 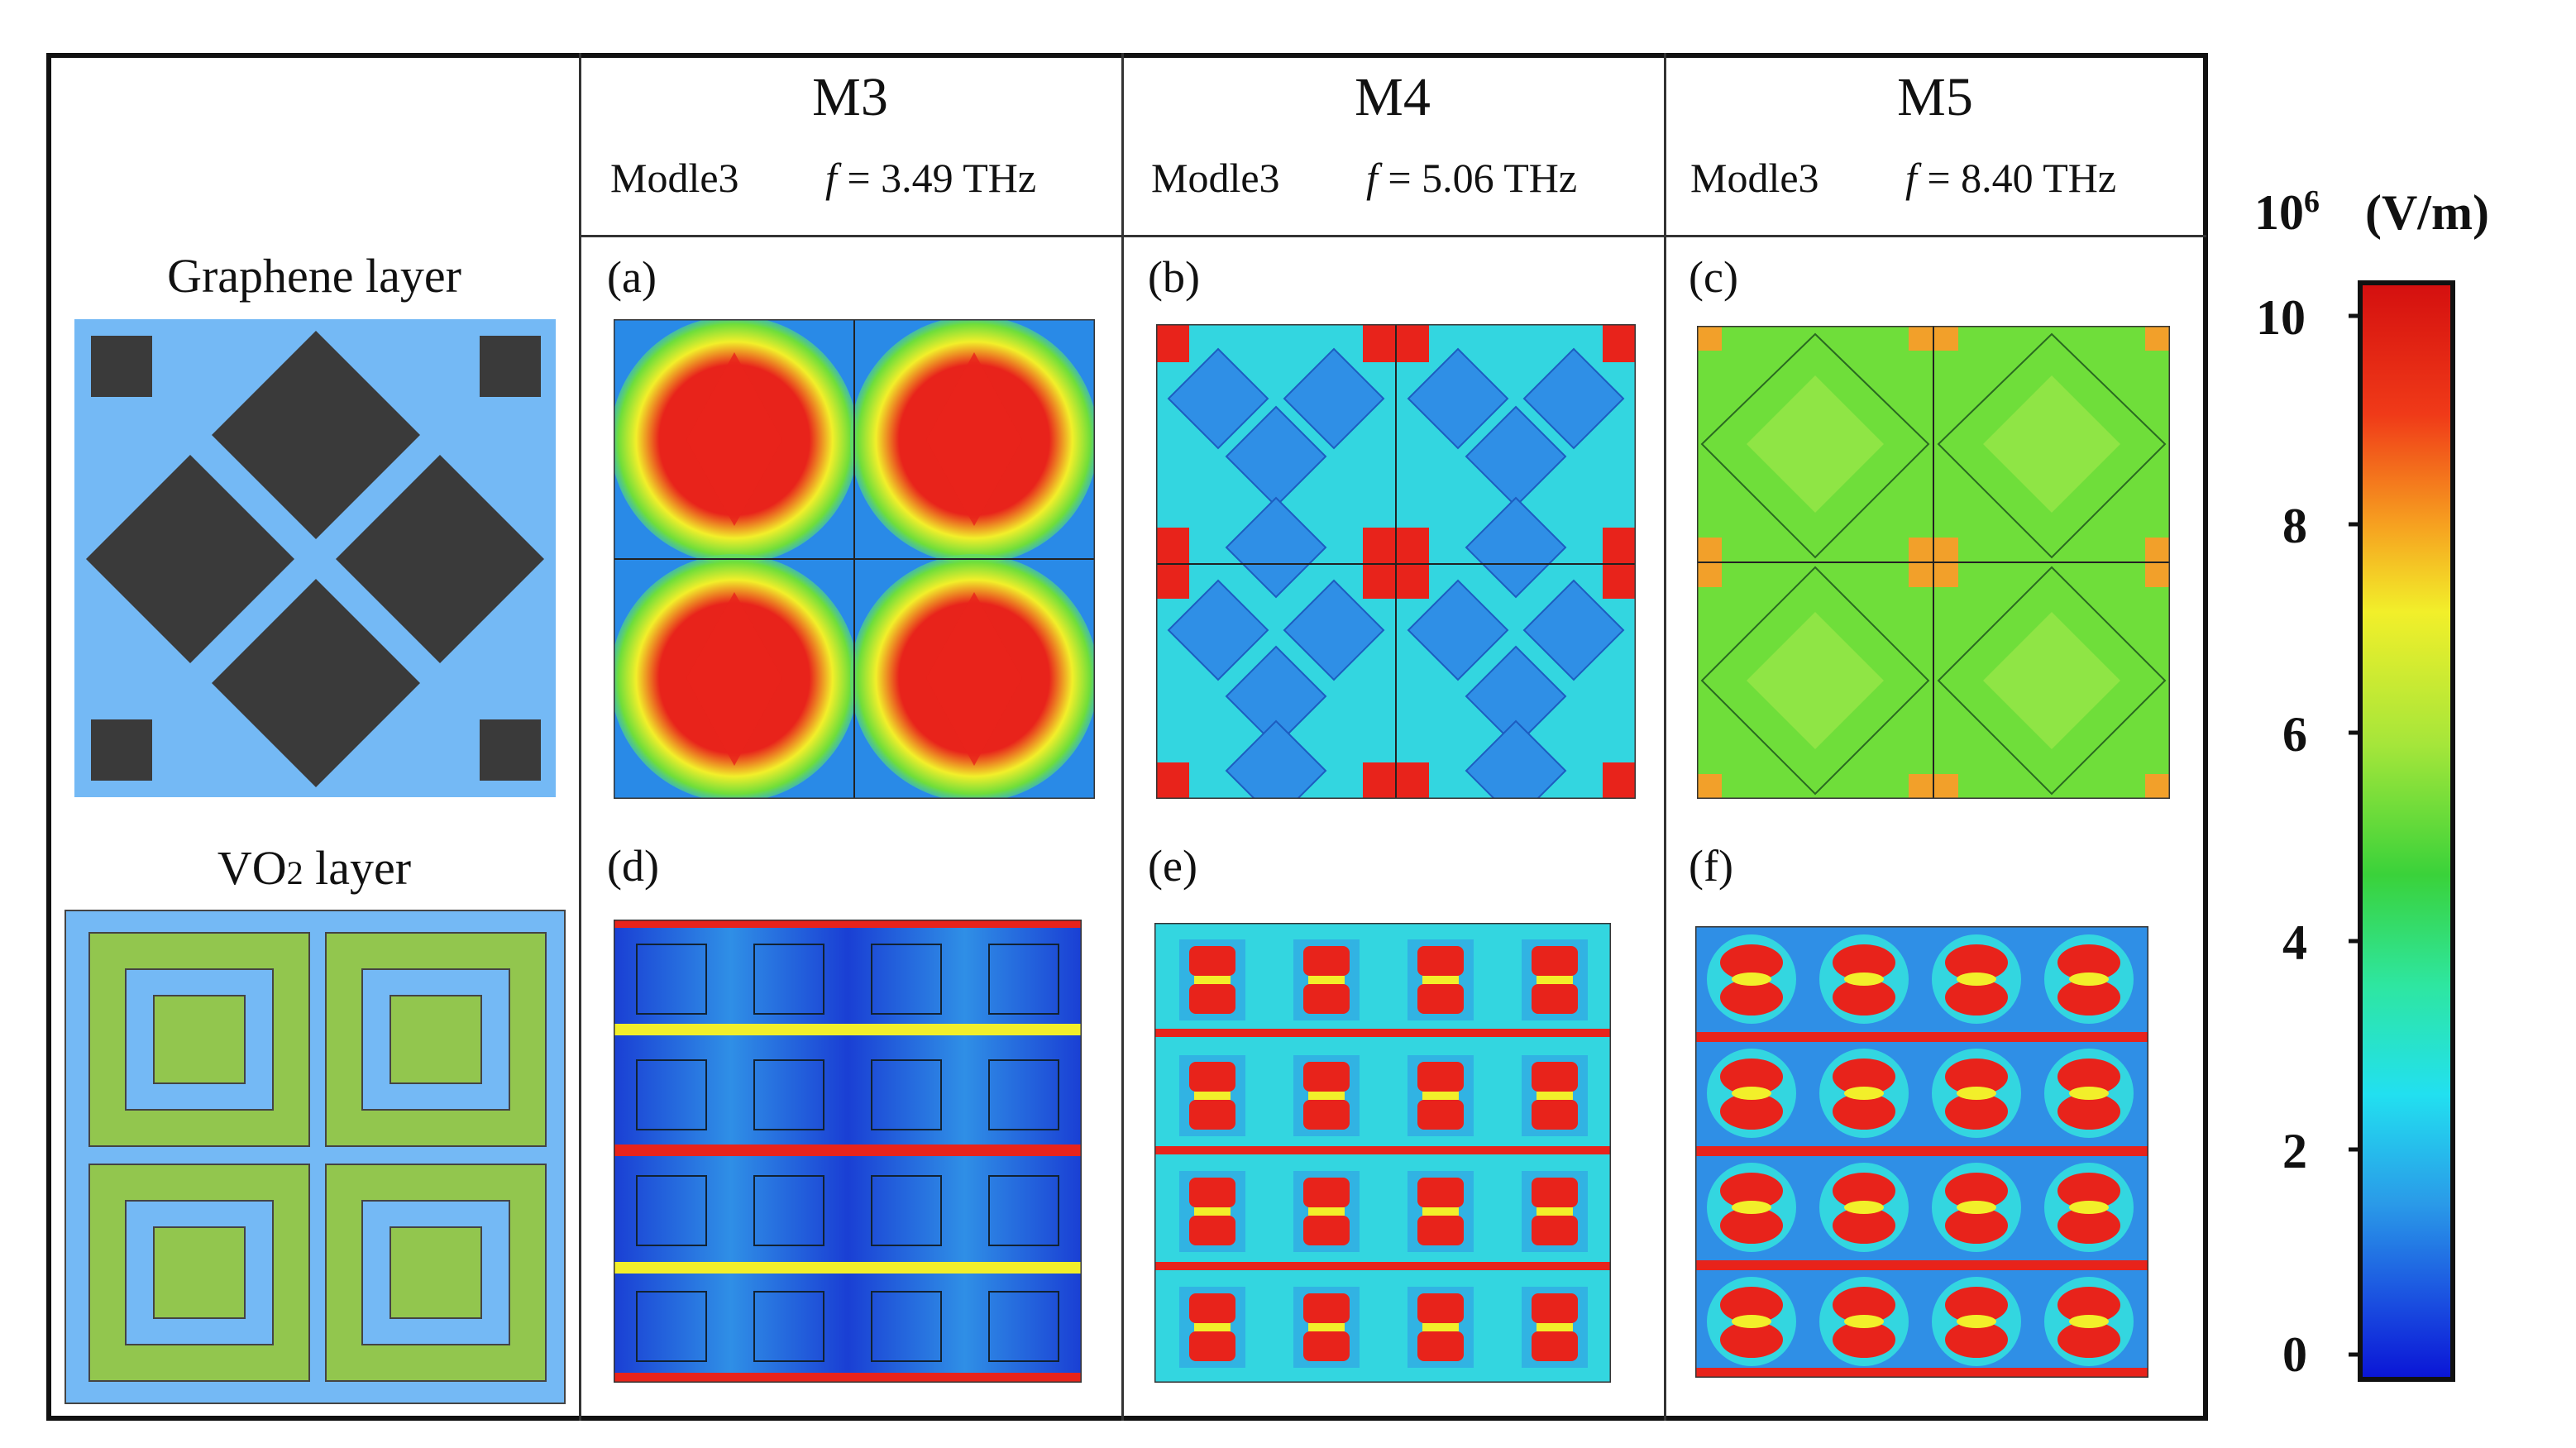 What do you see at coordinates (931, 178) in the screenshot?
I see `frequency-label: f = 3.49 THz` at bounding box center [931, 178].